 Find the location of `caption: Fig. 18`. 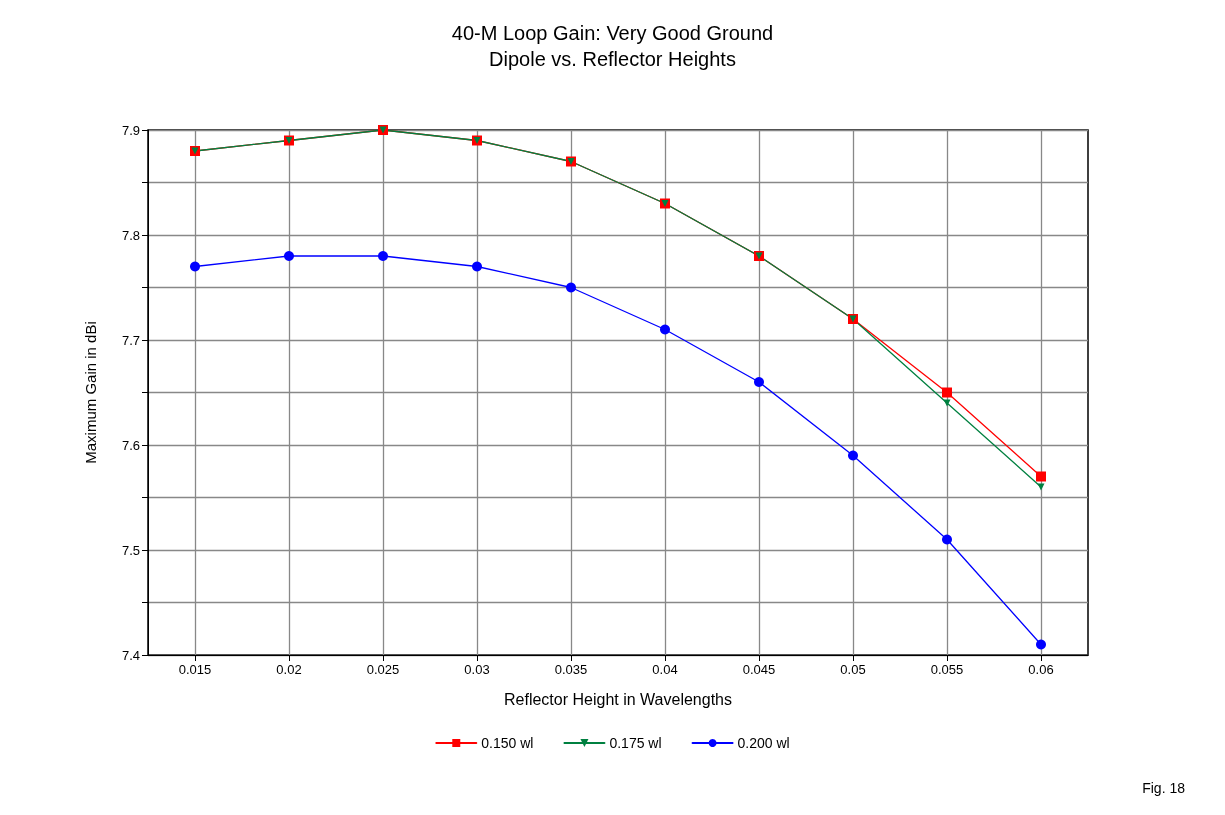

caption: Fig. 18 is located at coordinates (1164, 788).